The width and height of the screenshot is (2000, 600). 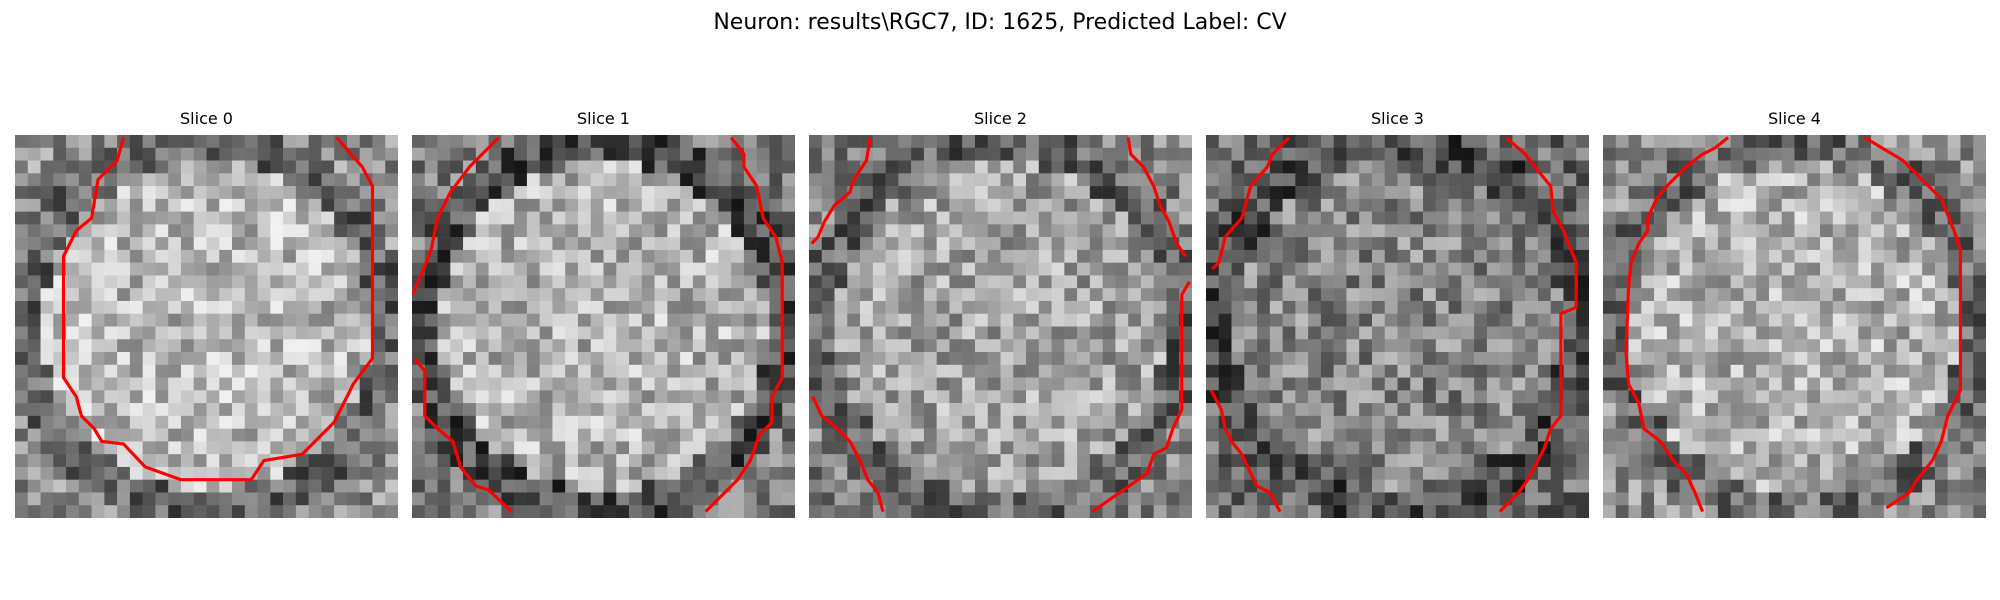 I want to click on segmentation-contour, so click(x=744, y=324).